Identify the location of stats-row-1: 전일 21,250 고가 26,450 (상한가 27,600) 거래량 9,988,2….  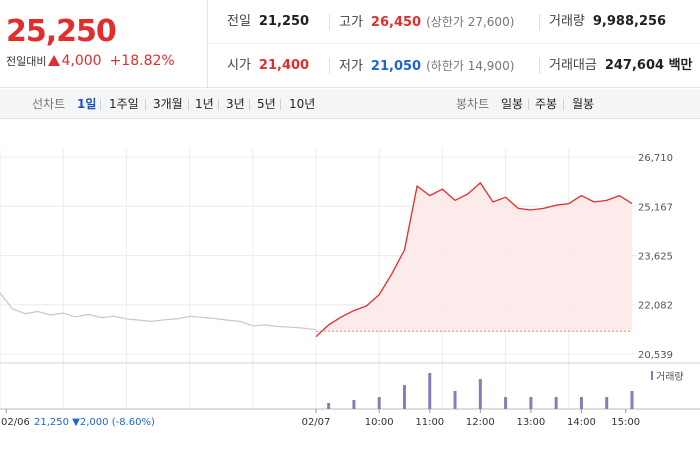
(454, 22).